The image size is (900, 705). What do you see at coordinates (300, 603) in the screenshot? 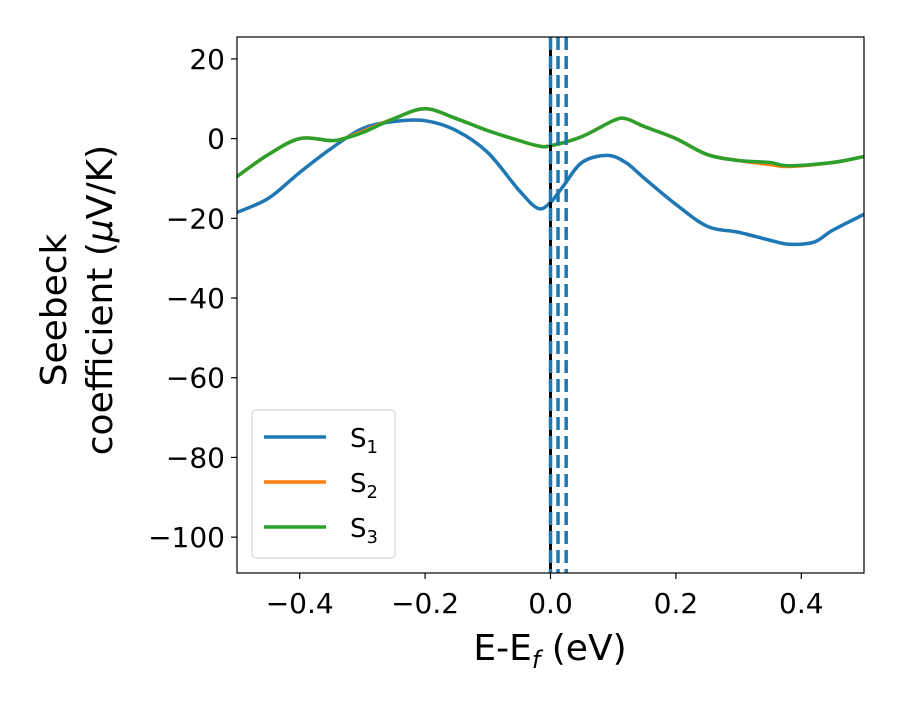
I see `x-tick-label: −0.4` at bounding box center [300, 603].